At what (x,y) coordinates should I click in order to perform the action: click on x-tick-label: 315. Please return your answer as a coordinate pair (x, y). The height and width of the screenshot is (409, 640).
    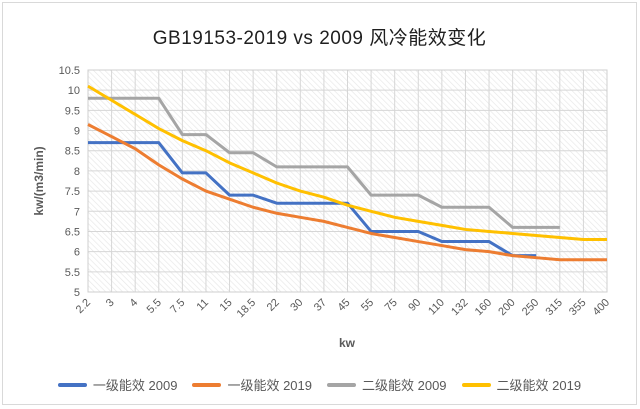
    Looking at the image, I should click on (553, 307).